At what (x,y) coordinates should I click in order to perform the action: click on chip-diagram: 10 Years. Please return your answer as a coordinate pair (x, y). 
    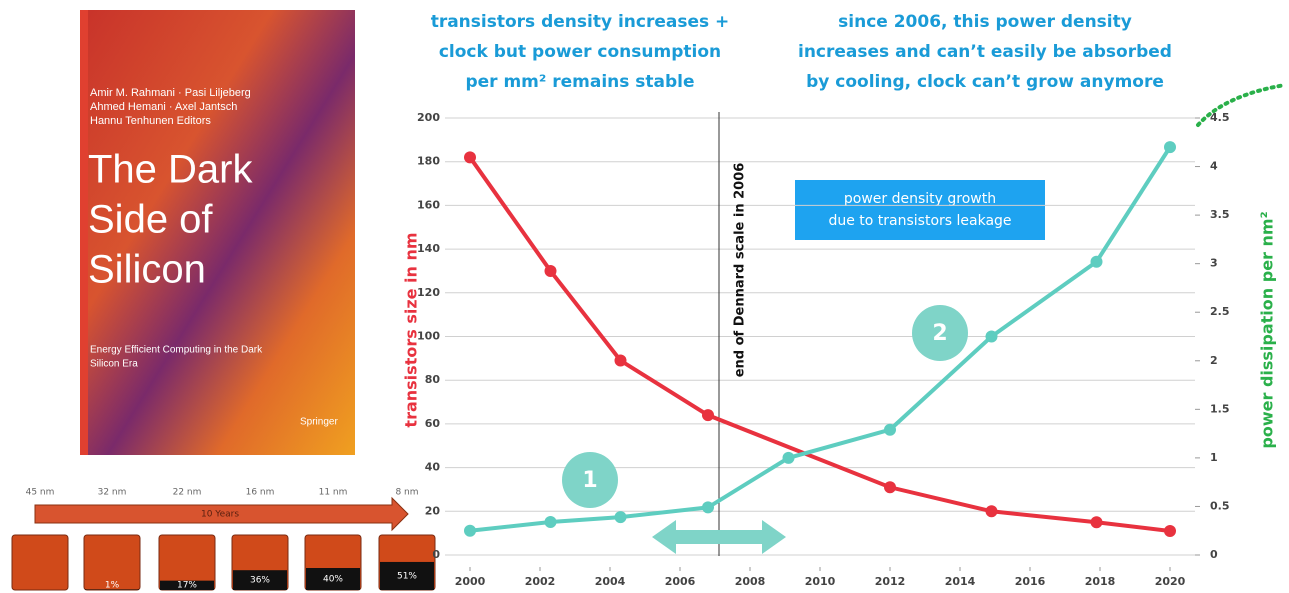
    Looking at the image, I should click on (221, 514).